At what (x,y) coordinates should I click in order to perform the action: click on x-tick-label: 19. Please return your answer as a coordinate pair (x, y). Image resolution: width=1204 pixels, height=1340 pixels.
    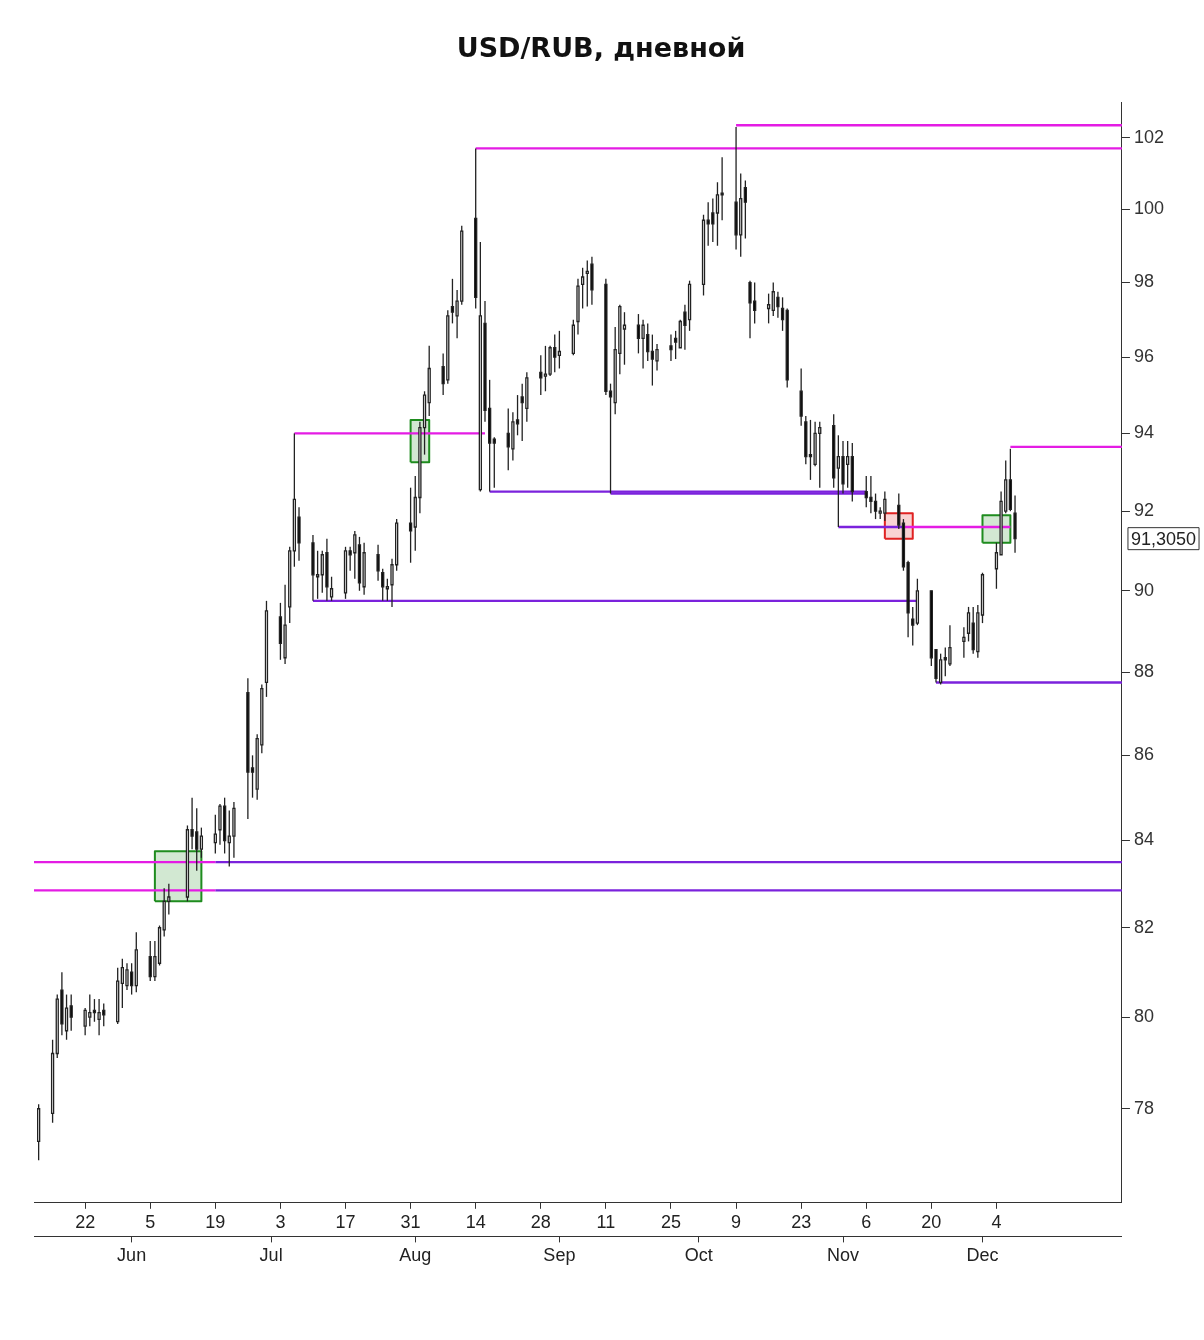
    Looking at the image, I should click on (215, 1221).